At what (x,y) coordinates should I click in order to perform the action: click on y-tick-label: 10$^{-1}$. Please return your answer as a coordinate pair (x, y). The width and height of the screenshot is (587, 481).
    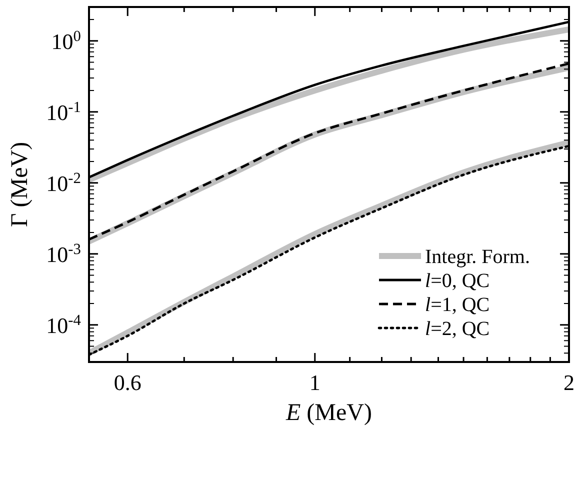
    Looking at the image, I should click on (63, 111).